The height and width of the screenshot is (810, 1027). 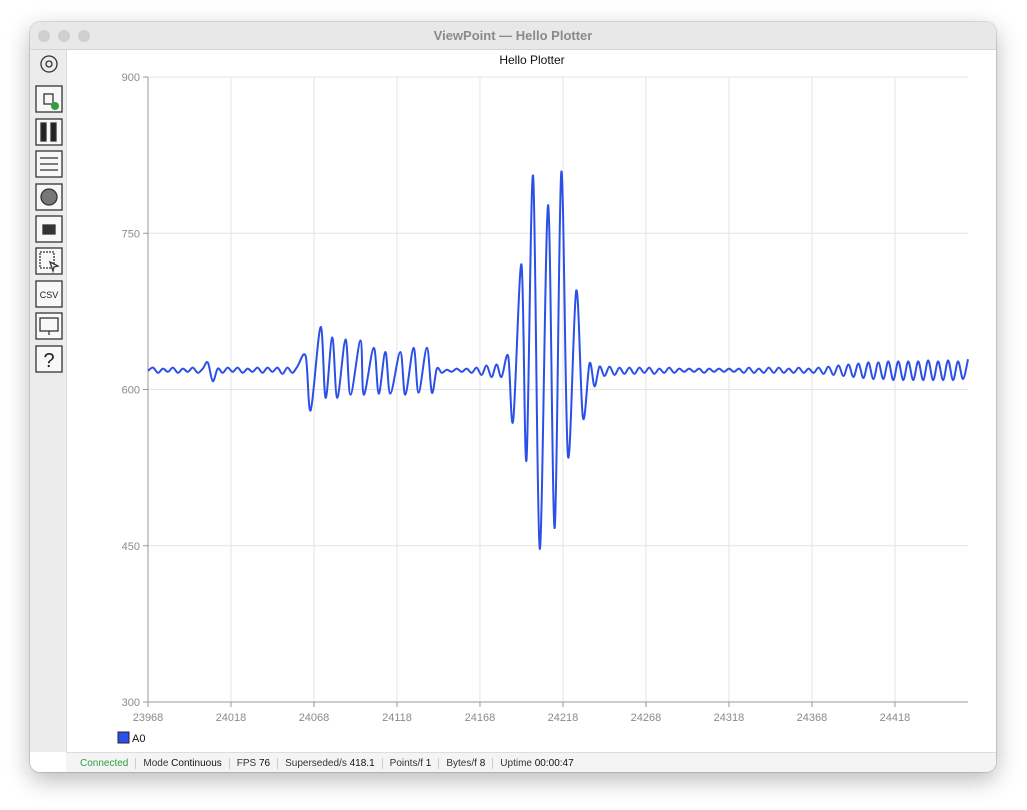 What do you see at coordinates (314, 718) in the screenshot?
I see `x-tick-label: 24068` at bounding box center [314, 718].